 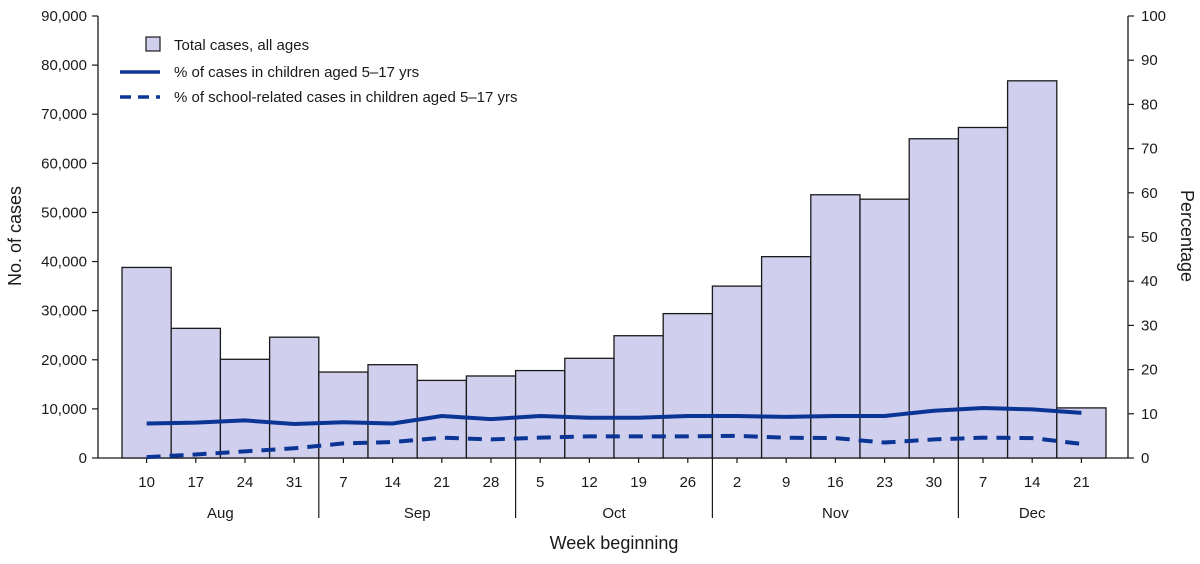 I want to click on x-tick-label: 19, so click(x=638, y=482).